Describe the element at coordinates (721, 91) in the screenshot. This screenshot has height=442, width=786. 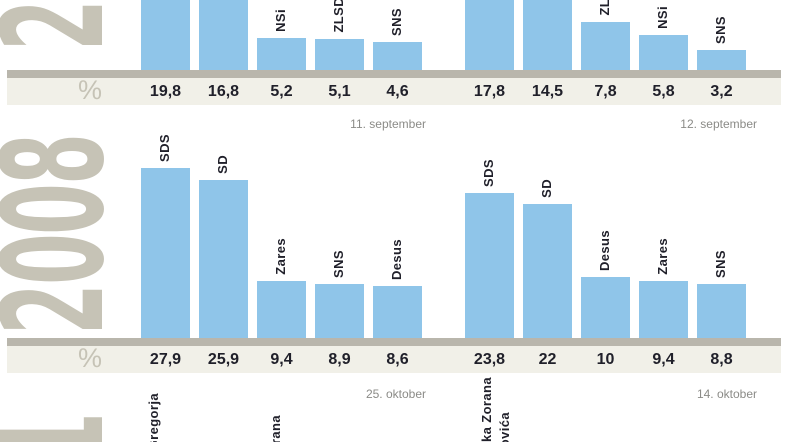
I see `value-label-2004-2-5: 3,2` at that location.